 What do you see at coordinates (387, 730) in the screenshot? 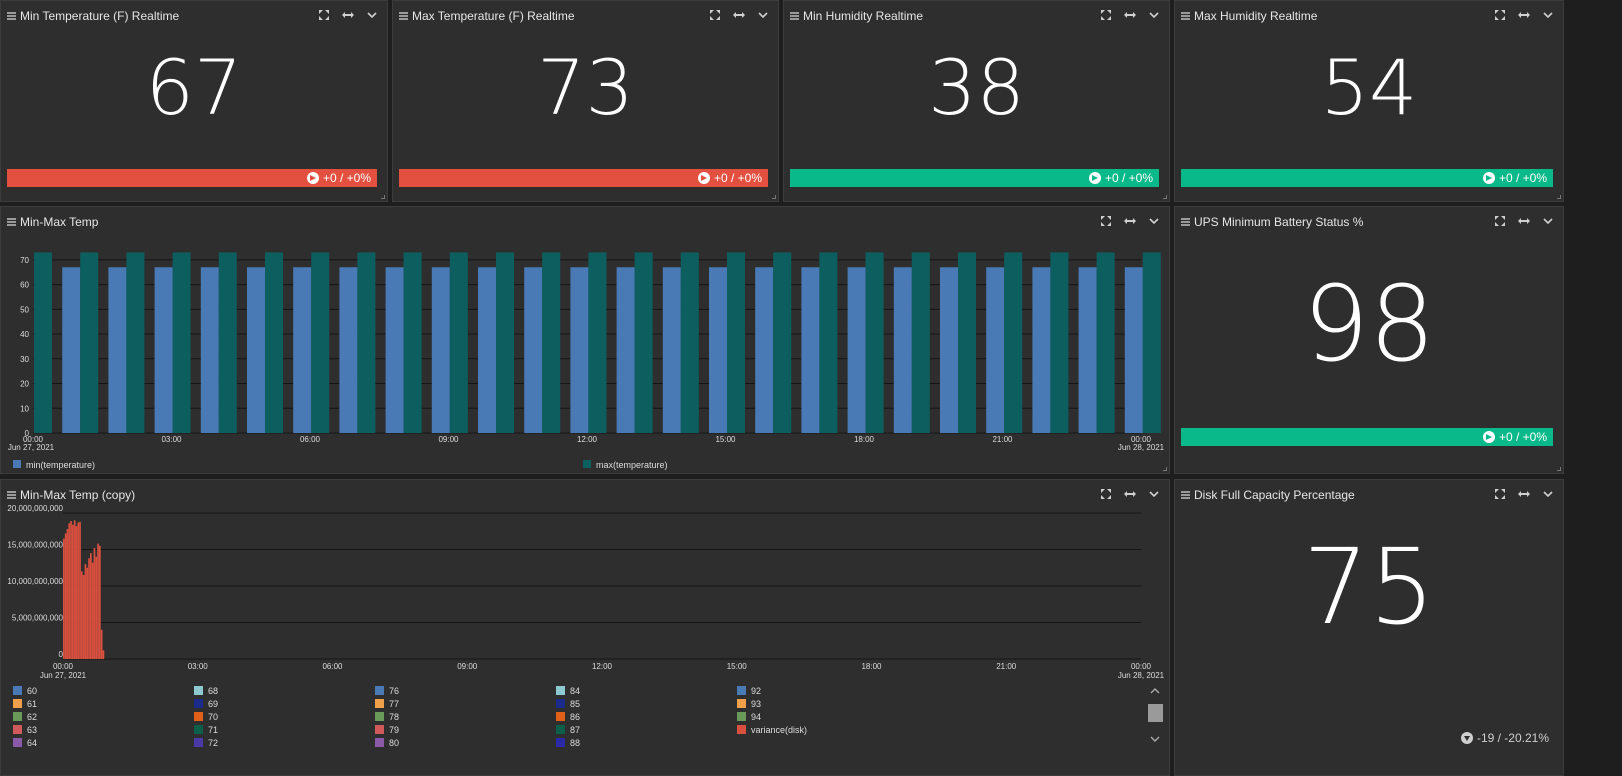
I see `legend-item: 79` at bounding box center [387, 730].